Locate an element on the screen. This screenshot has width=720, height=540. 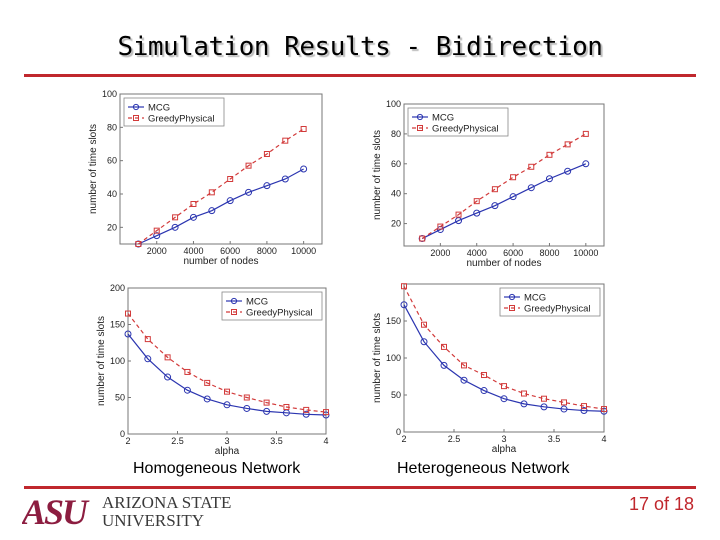
x-tick-label: 4 is located at coordinates (325, 441).